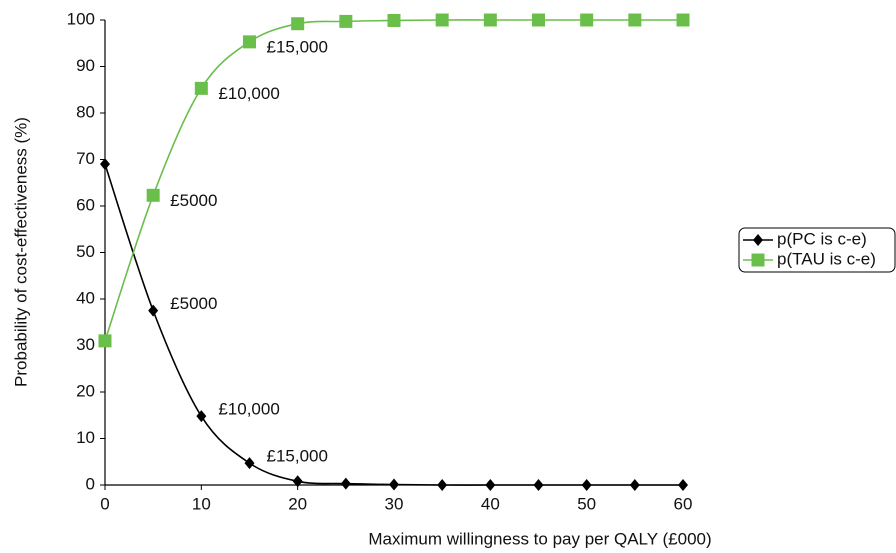 Image resolution: width=896 pixels, height=553 pixels. I want to click on y-tick-label: 80, so click(85, 111).